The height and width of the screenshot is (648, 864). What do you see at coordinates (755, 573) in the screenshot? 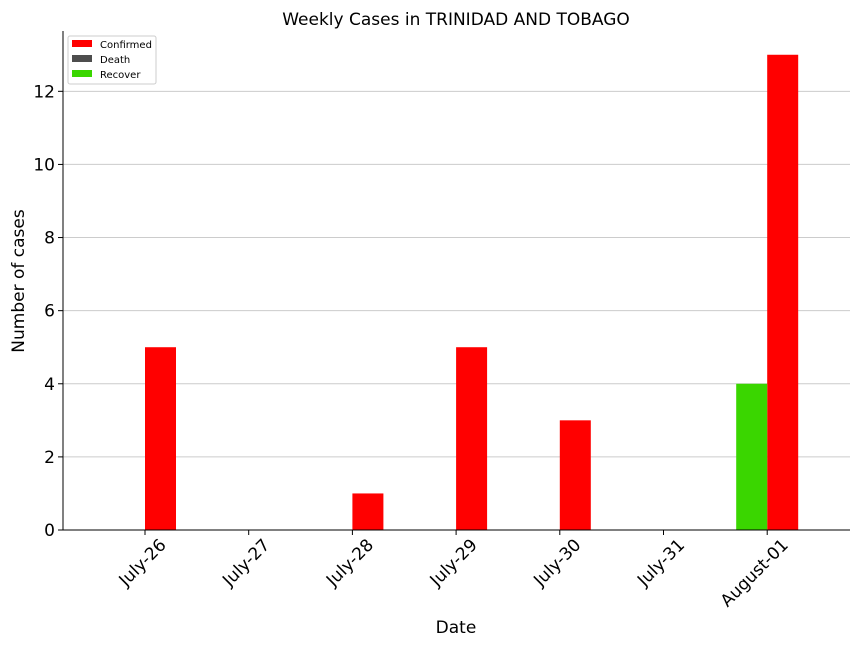
I see `x-tick-label: August-01` at bounding box center [755, 573].